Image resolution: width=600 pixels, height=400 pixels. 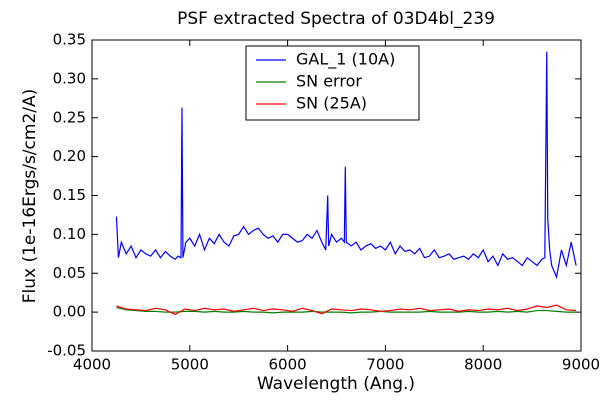 I want to click on x-tick-label: 6000, so click(x=288, y=365).